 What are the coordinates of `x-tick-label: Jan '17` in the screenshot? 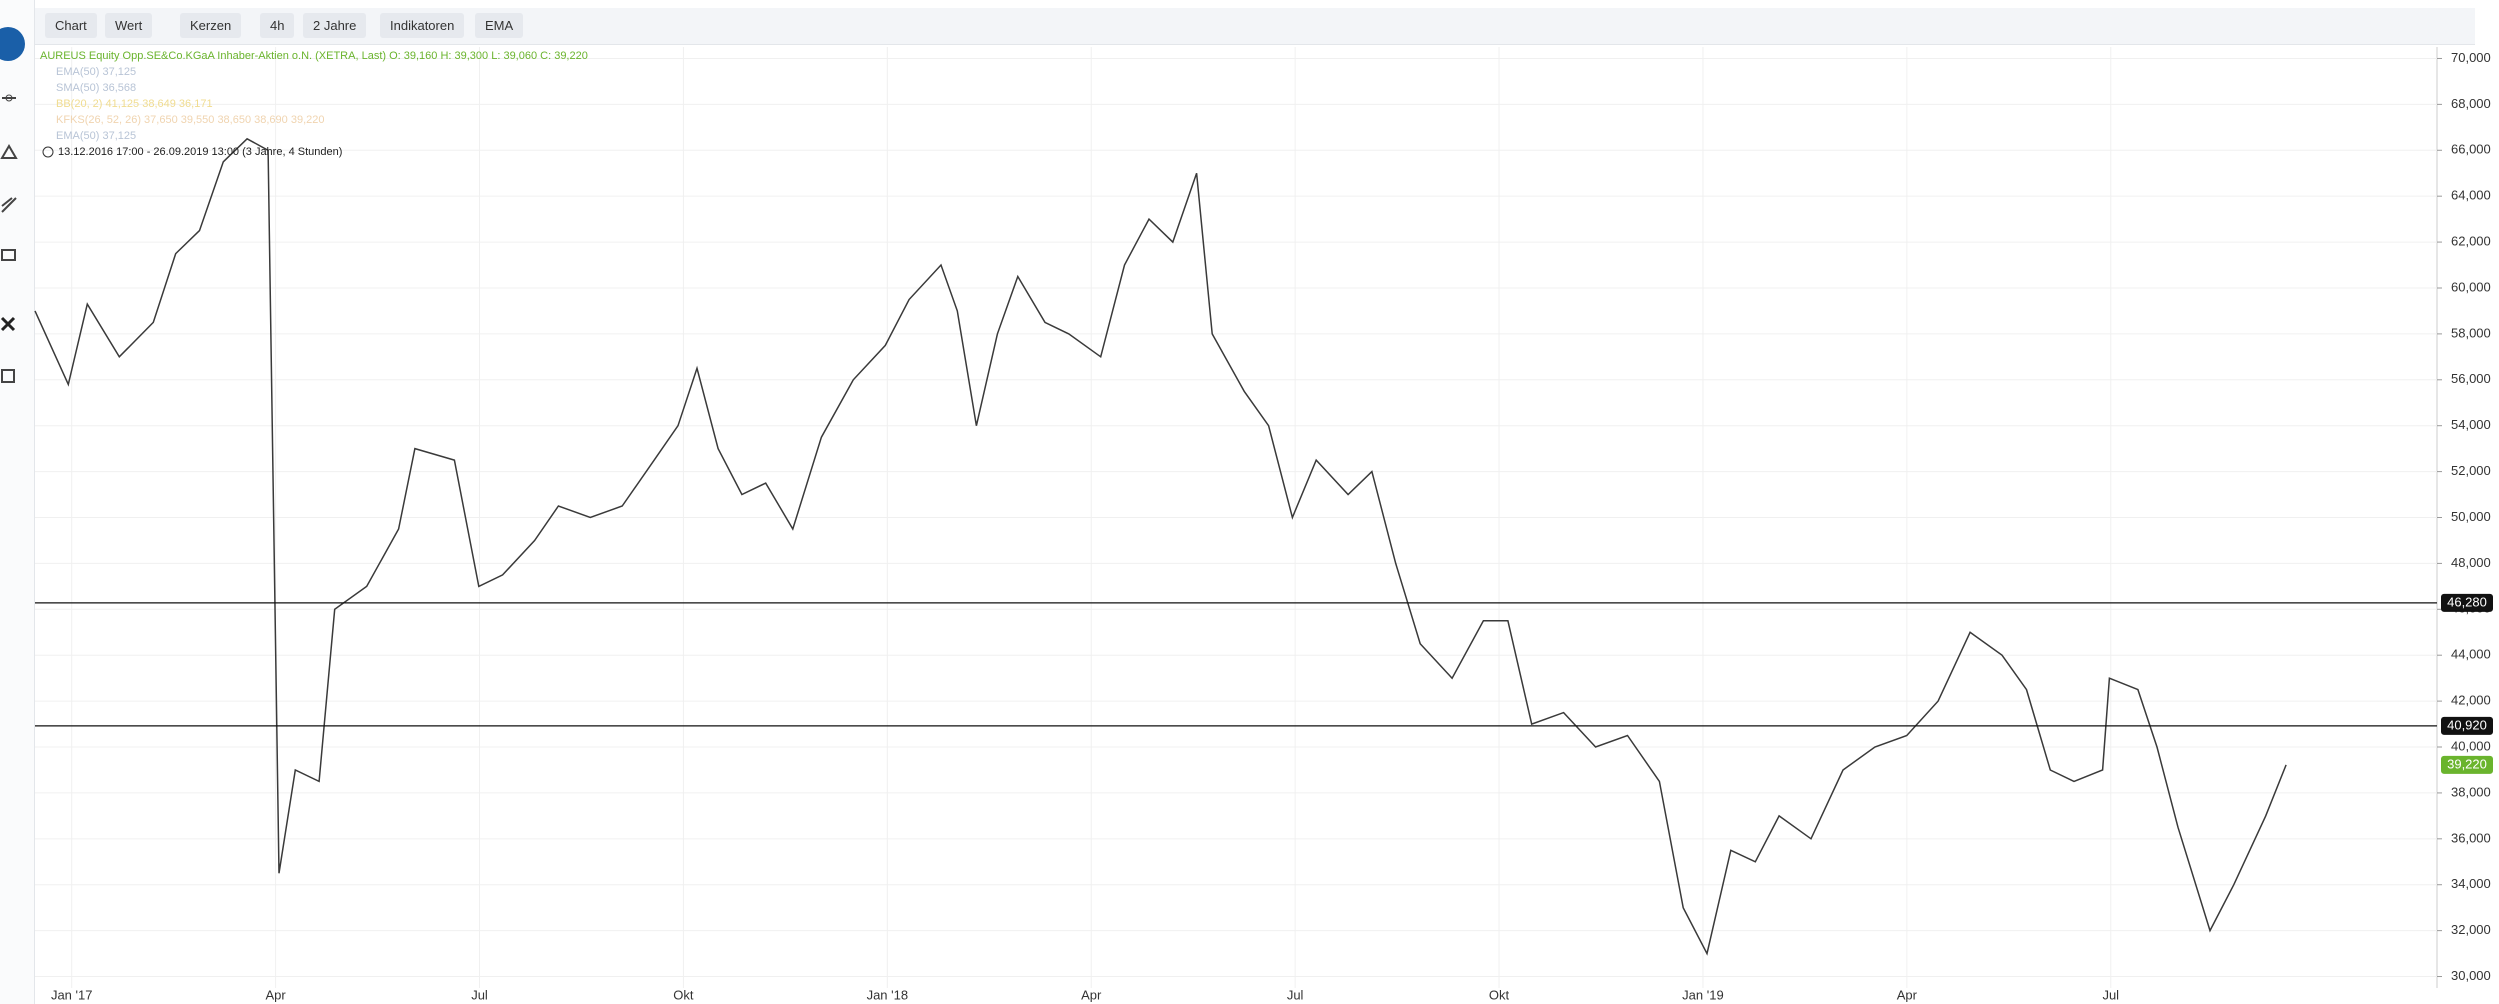 It's located at (72, 994).